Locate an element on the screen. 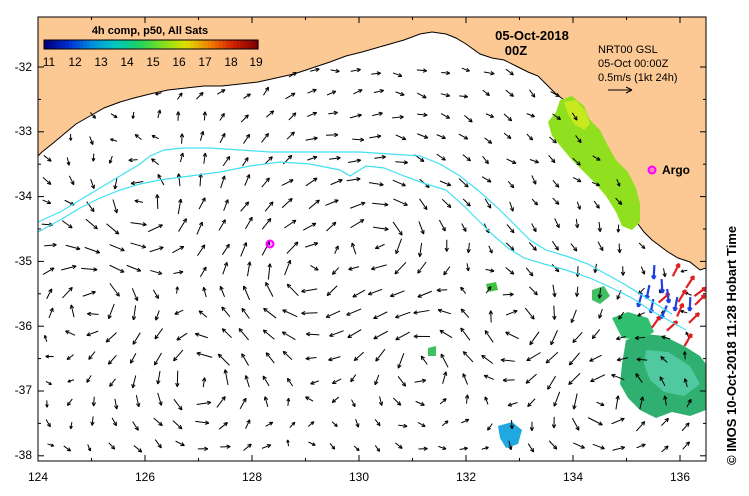  current-legend: NRT00 GSL 05-Oct 00:00Z 0.5m/s (1kt 24h) is located at coordinates (637, 69).